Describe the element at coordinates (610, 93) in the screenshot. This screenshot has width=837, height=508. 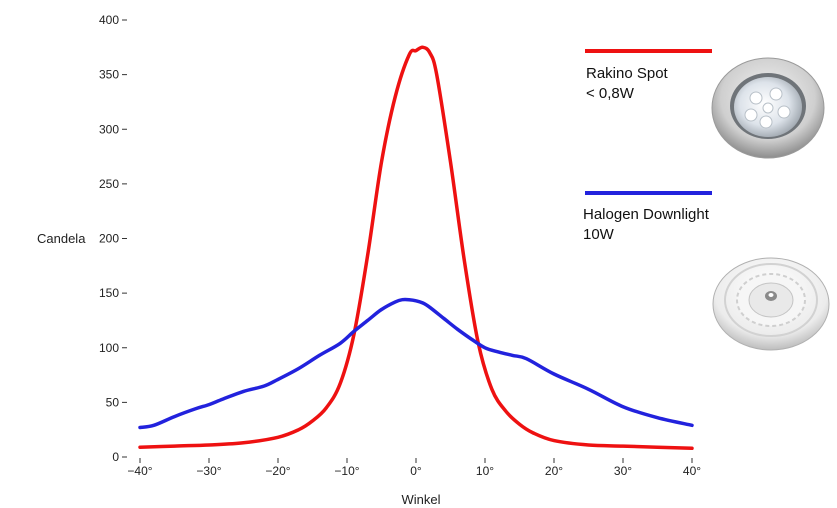
I see `legend-label-rakino-spot-line2: < 0,8W` at that location.